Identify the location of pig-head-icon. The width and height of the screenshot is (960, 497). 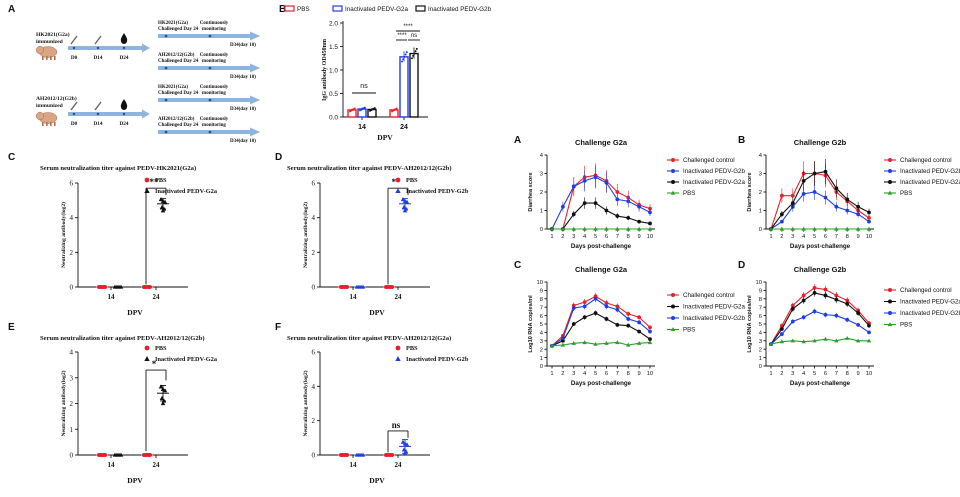
(40, 116).